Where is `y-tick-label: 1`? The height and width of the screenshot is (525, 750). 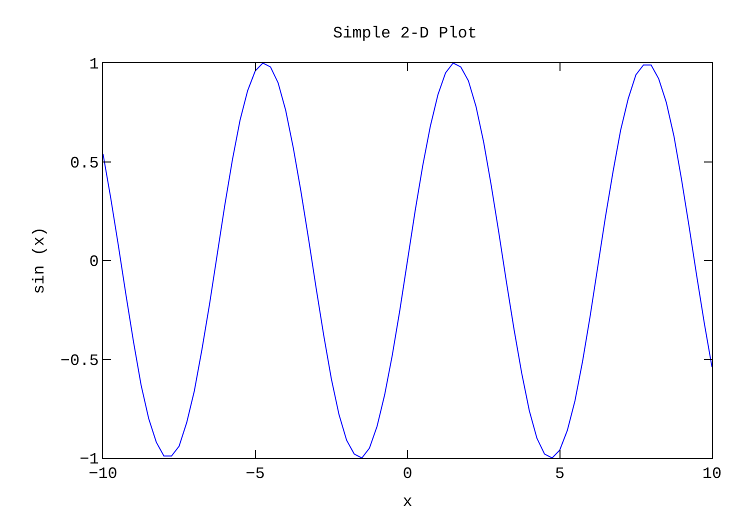 y-tick-label: 1 is located at coordinates (94, 65).